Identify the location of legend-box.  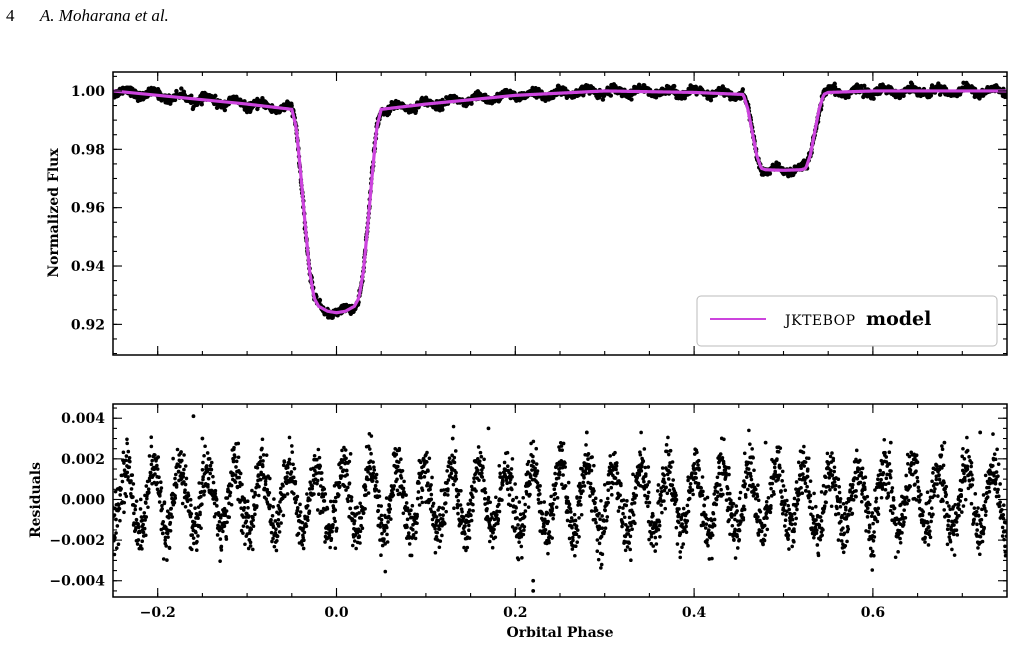
(847, 321).